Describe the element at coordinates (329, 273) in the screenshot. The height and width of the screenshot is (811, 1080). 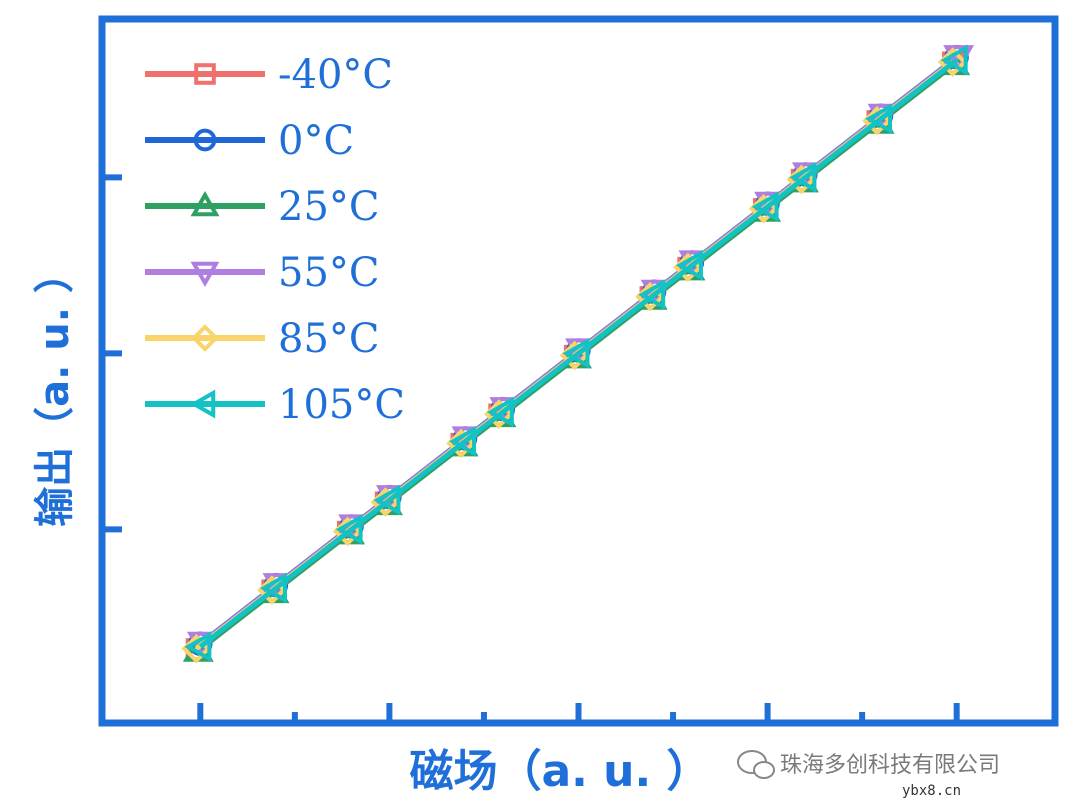
I see `legend-label: 55°C` at that location.